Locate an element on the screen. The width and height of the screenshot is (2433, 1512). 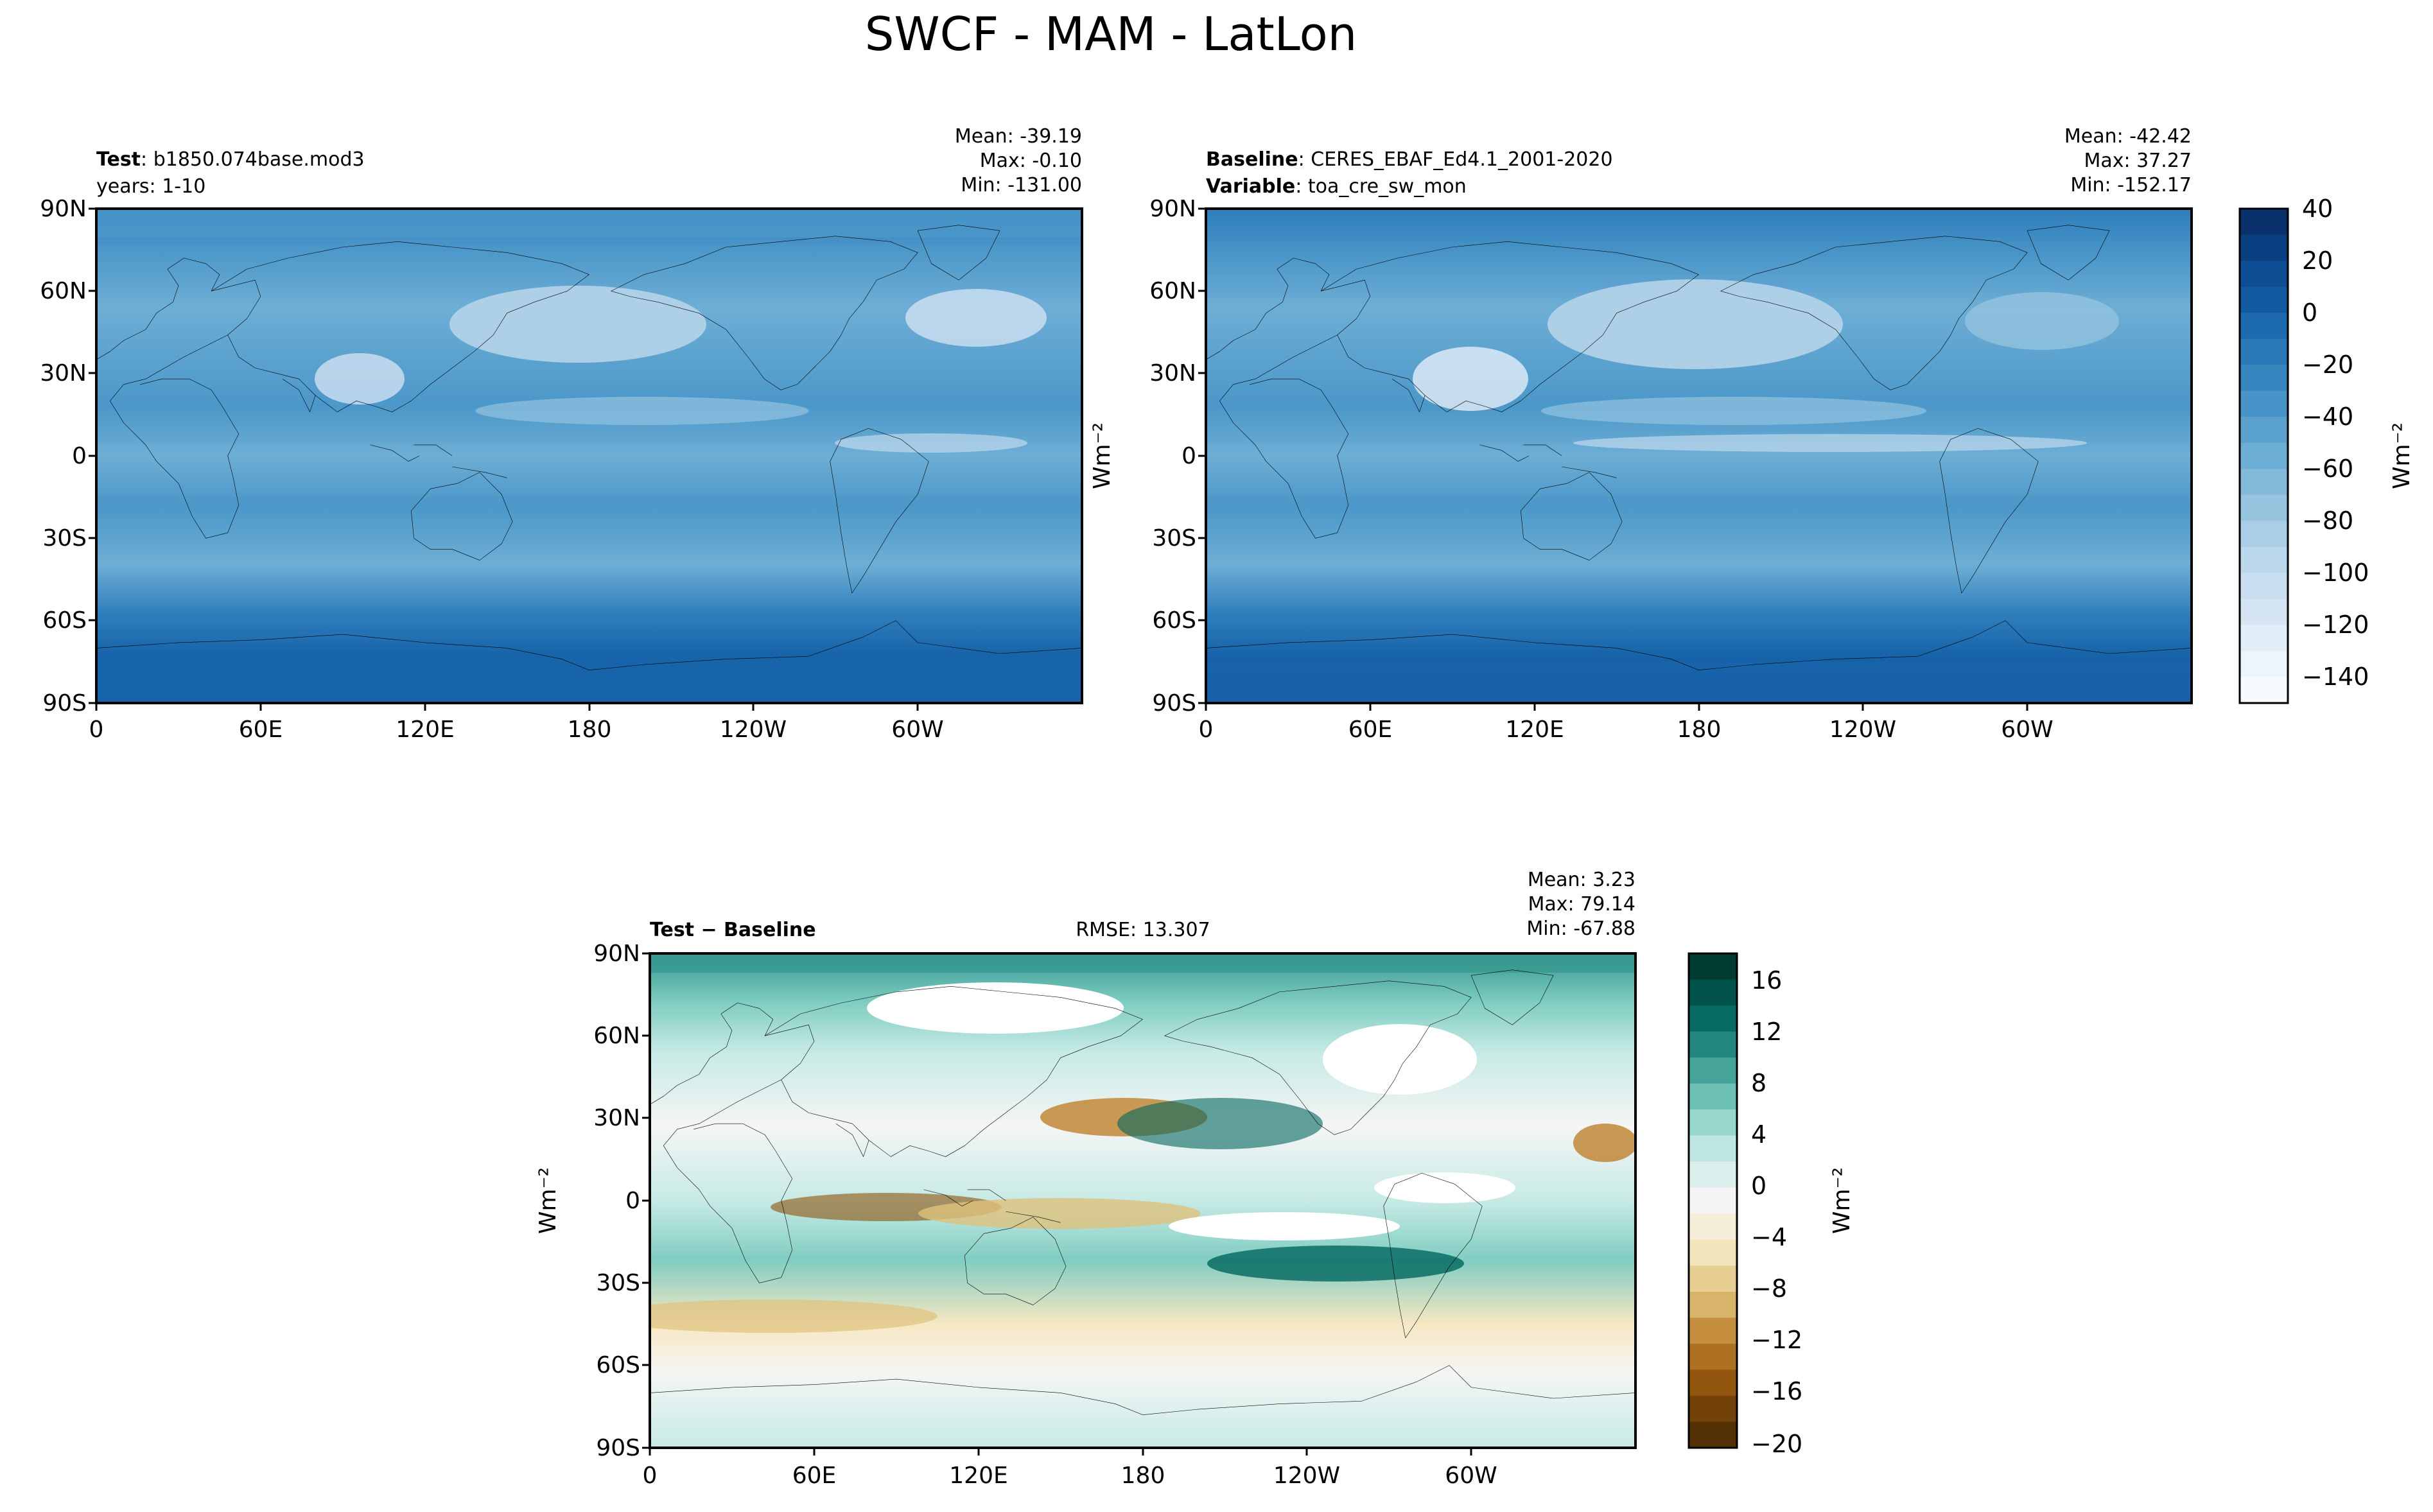
diff-lon-axis: 0 60E 120E 180 120W 60W is located at coordinates (1070, 1476).